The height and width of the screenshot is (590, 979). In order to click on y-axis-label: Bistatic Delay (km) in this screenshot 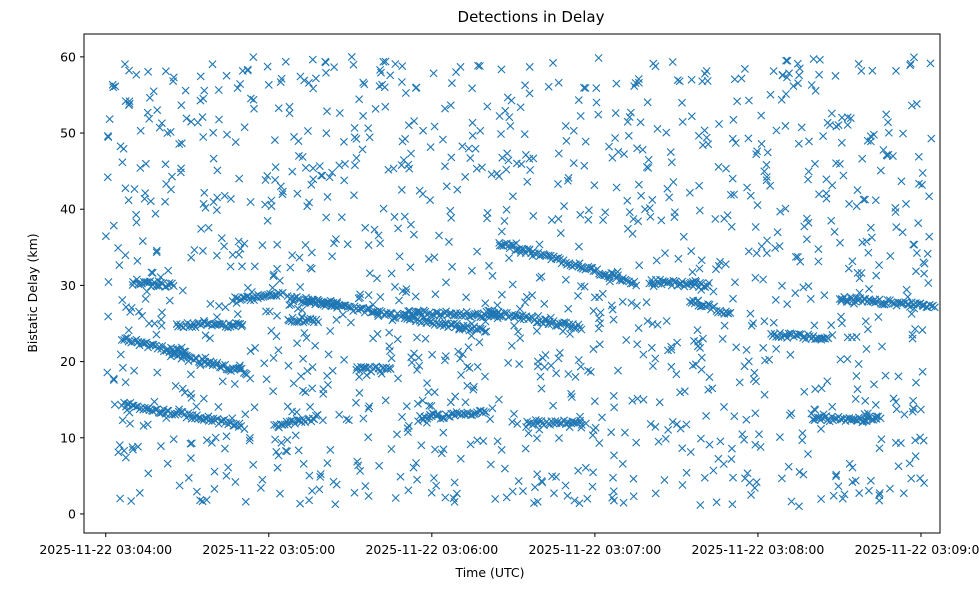, I will do `click(32, 292)`.